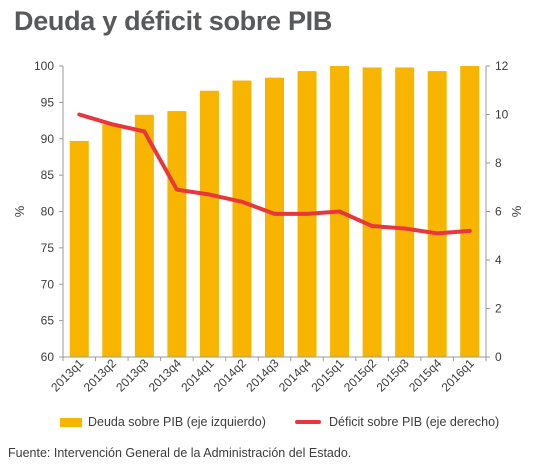 Image resolution: width=539 pixels, height=474 pixels. Describe the element at coordinates (48, 248) in the screenshot. I see `tick-label-left: 75` at that location.